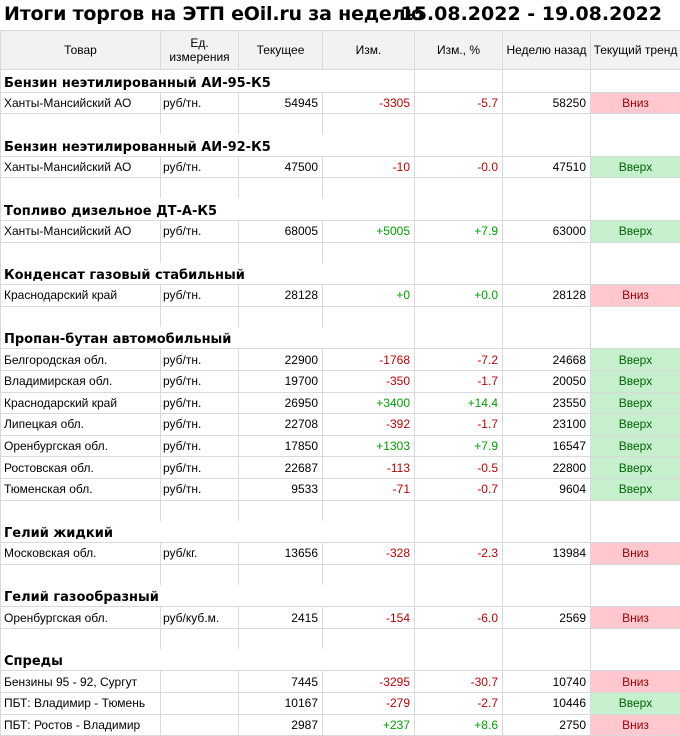  Describe the element at coordinates (281, 468) in the screenshot. I see `row-current-value: 22687` at that location.